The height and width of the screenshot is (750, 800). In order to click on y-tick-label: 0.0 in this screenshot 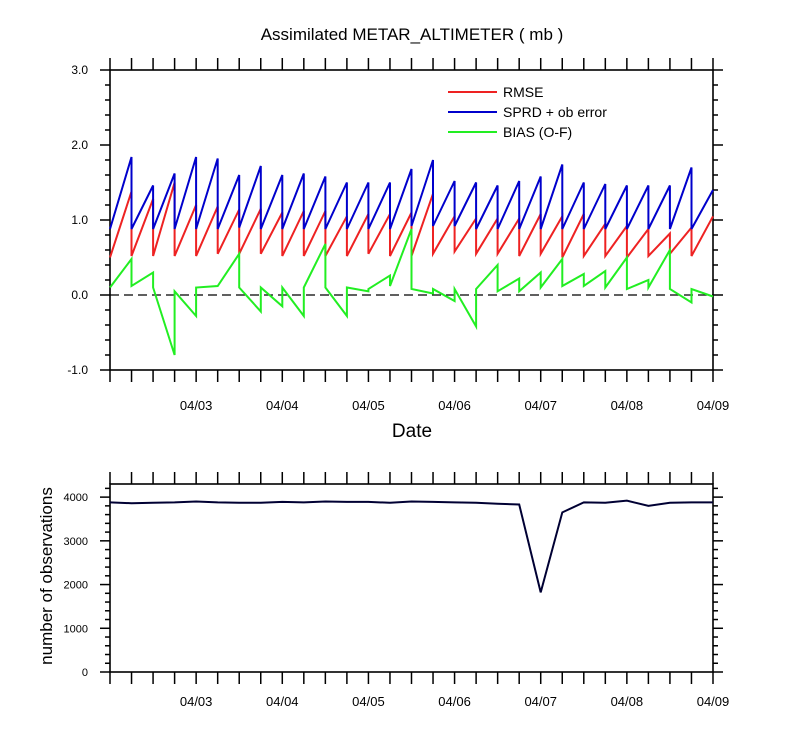, I will do `click(79, 295)`.